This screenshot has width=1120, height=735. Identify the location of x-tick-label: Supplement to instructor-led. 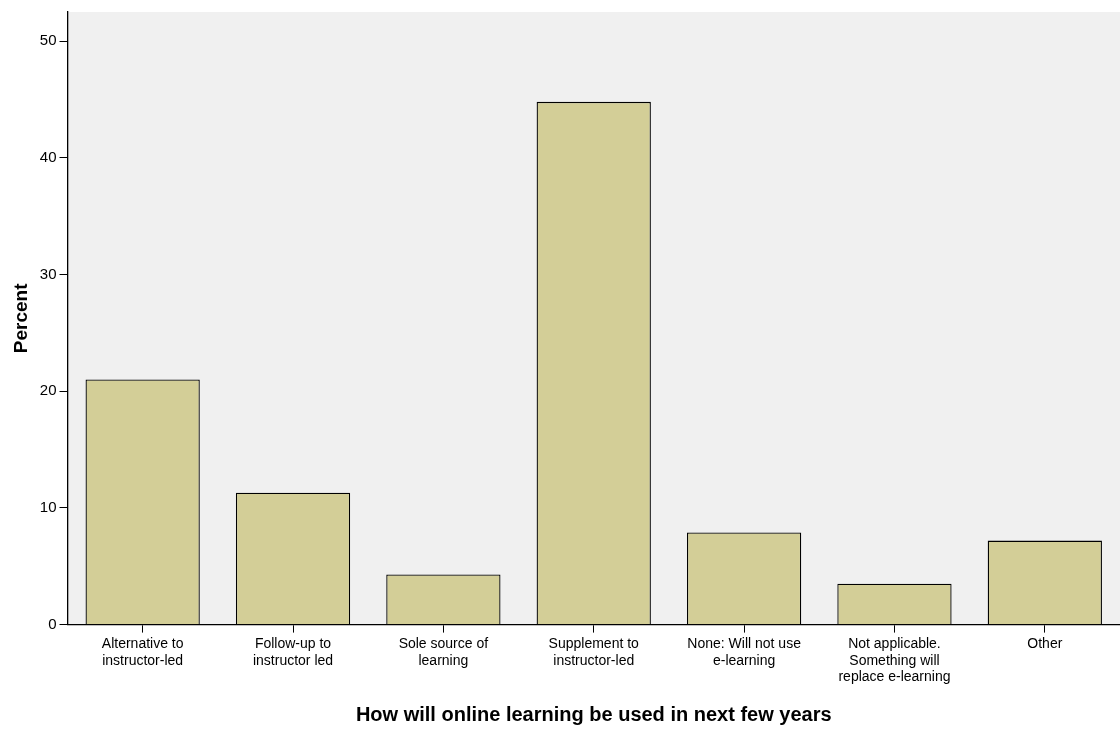
(594, 651).